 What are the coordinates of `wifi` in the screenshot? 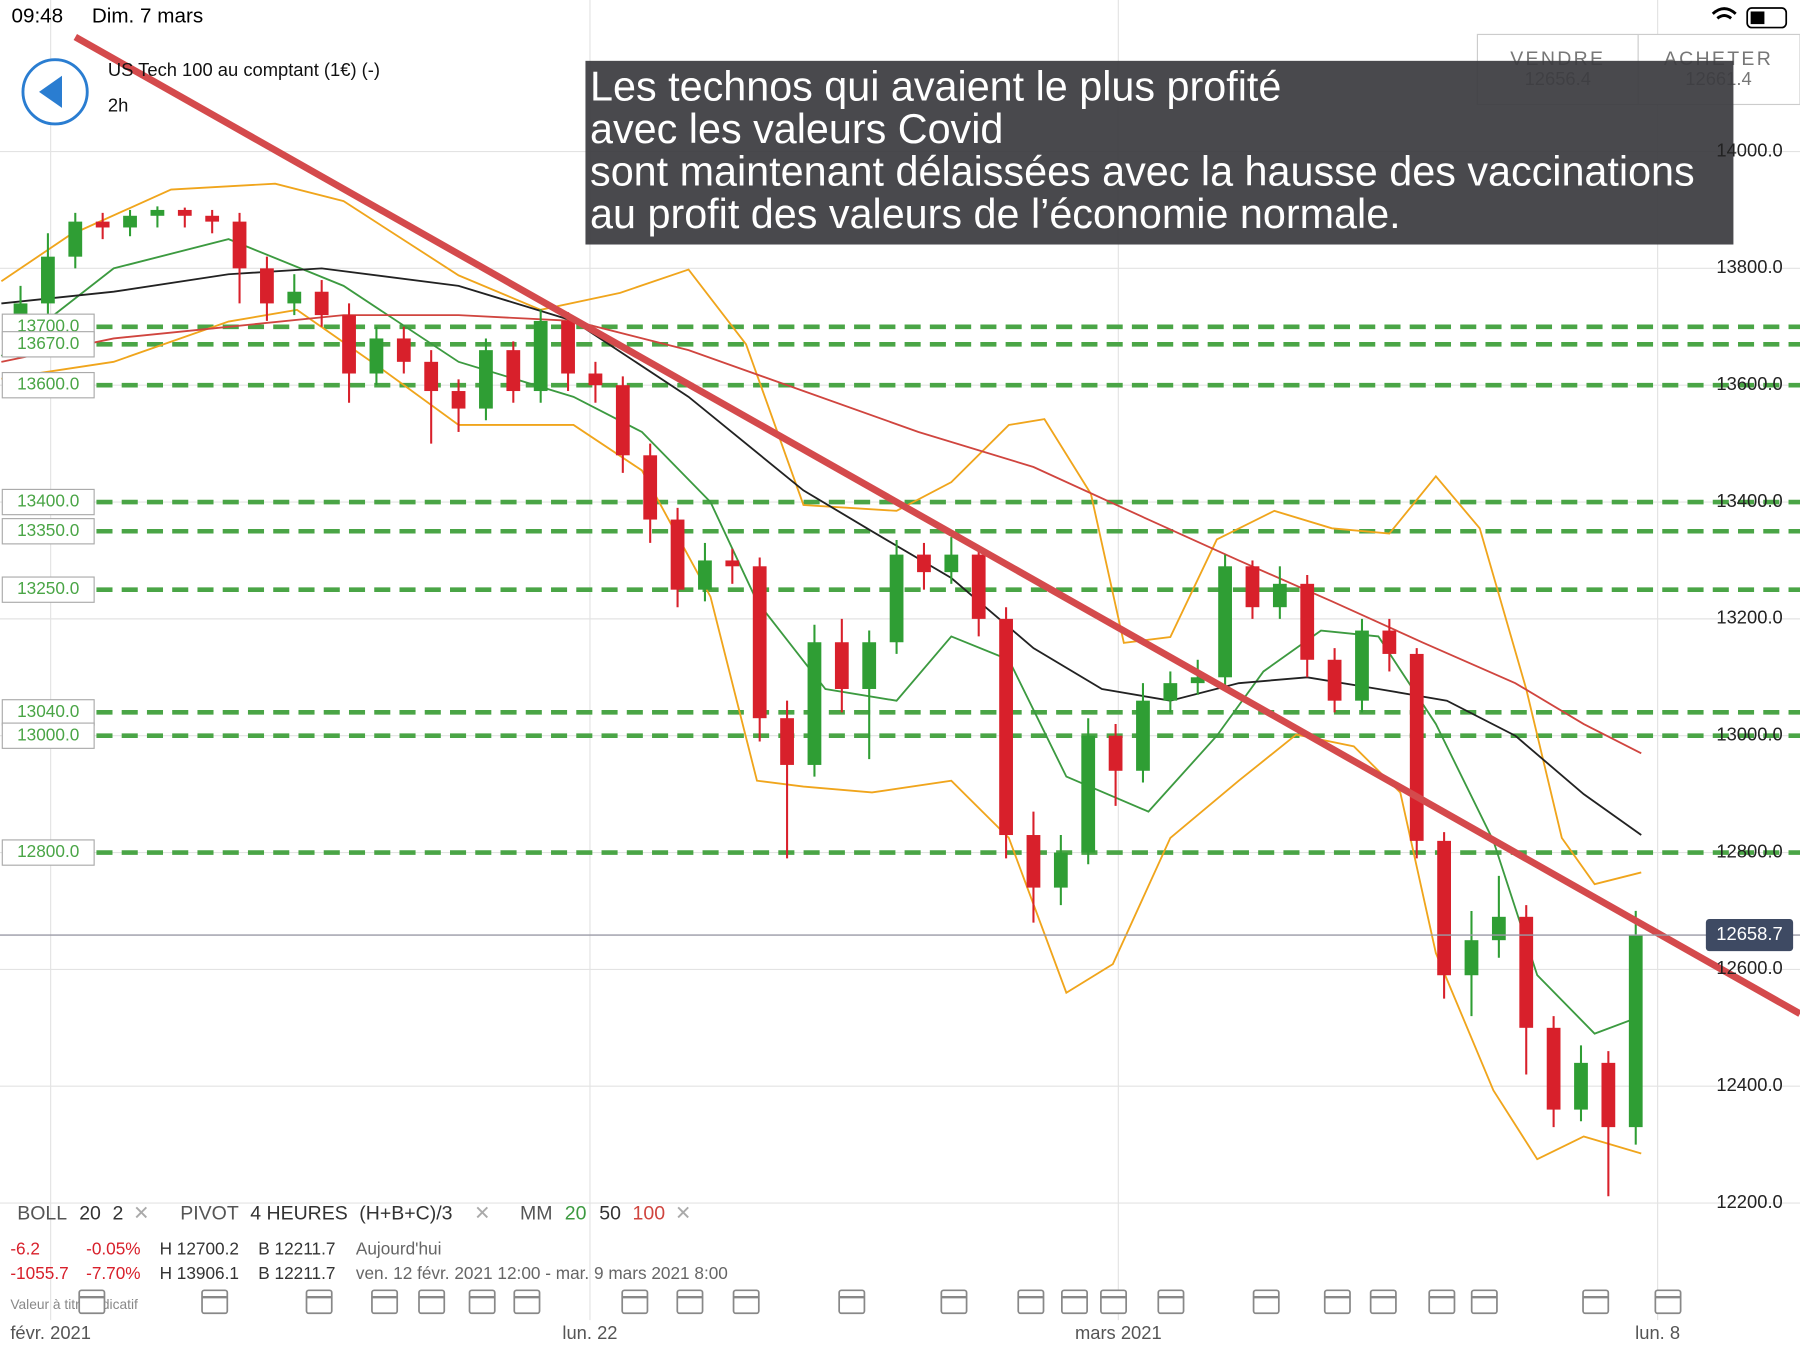 It's located at (1724, 13).